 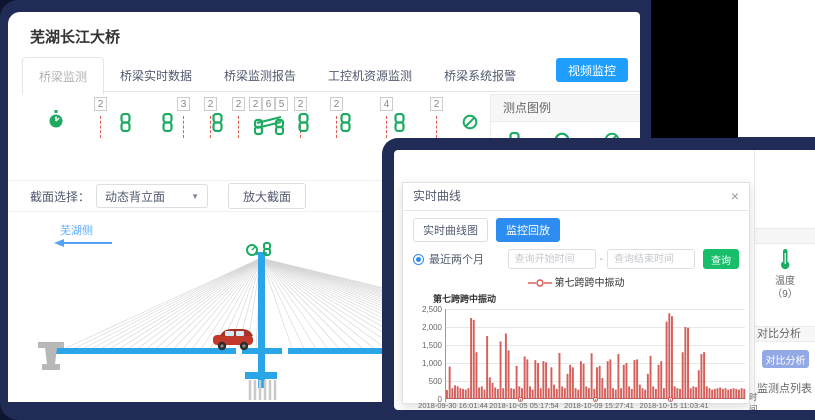 What do you see at coordinates (56, 122) in the screenshot?
I see `timer-sensor-icon` at bounding box center [56, 122].